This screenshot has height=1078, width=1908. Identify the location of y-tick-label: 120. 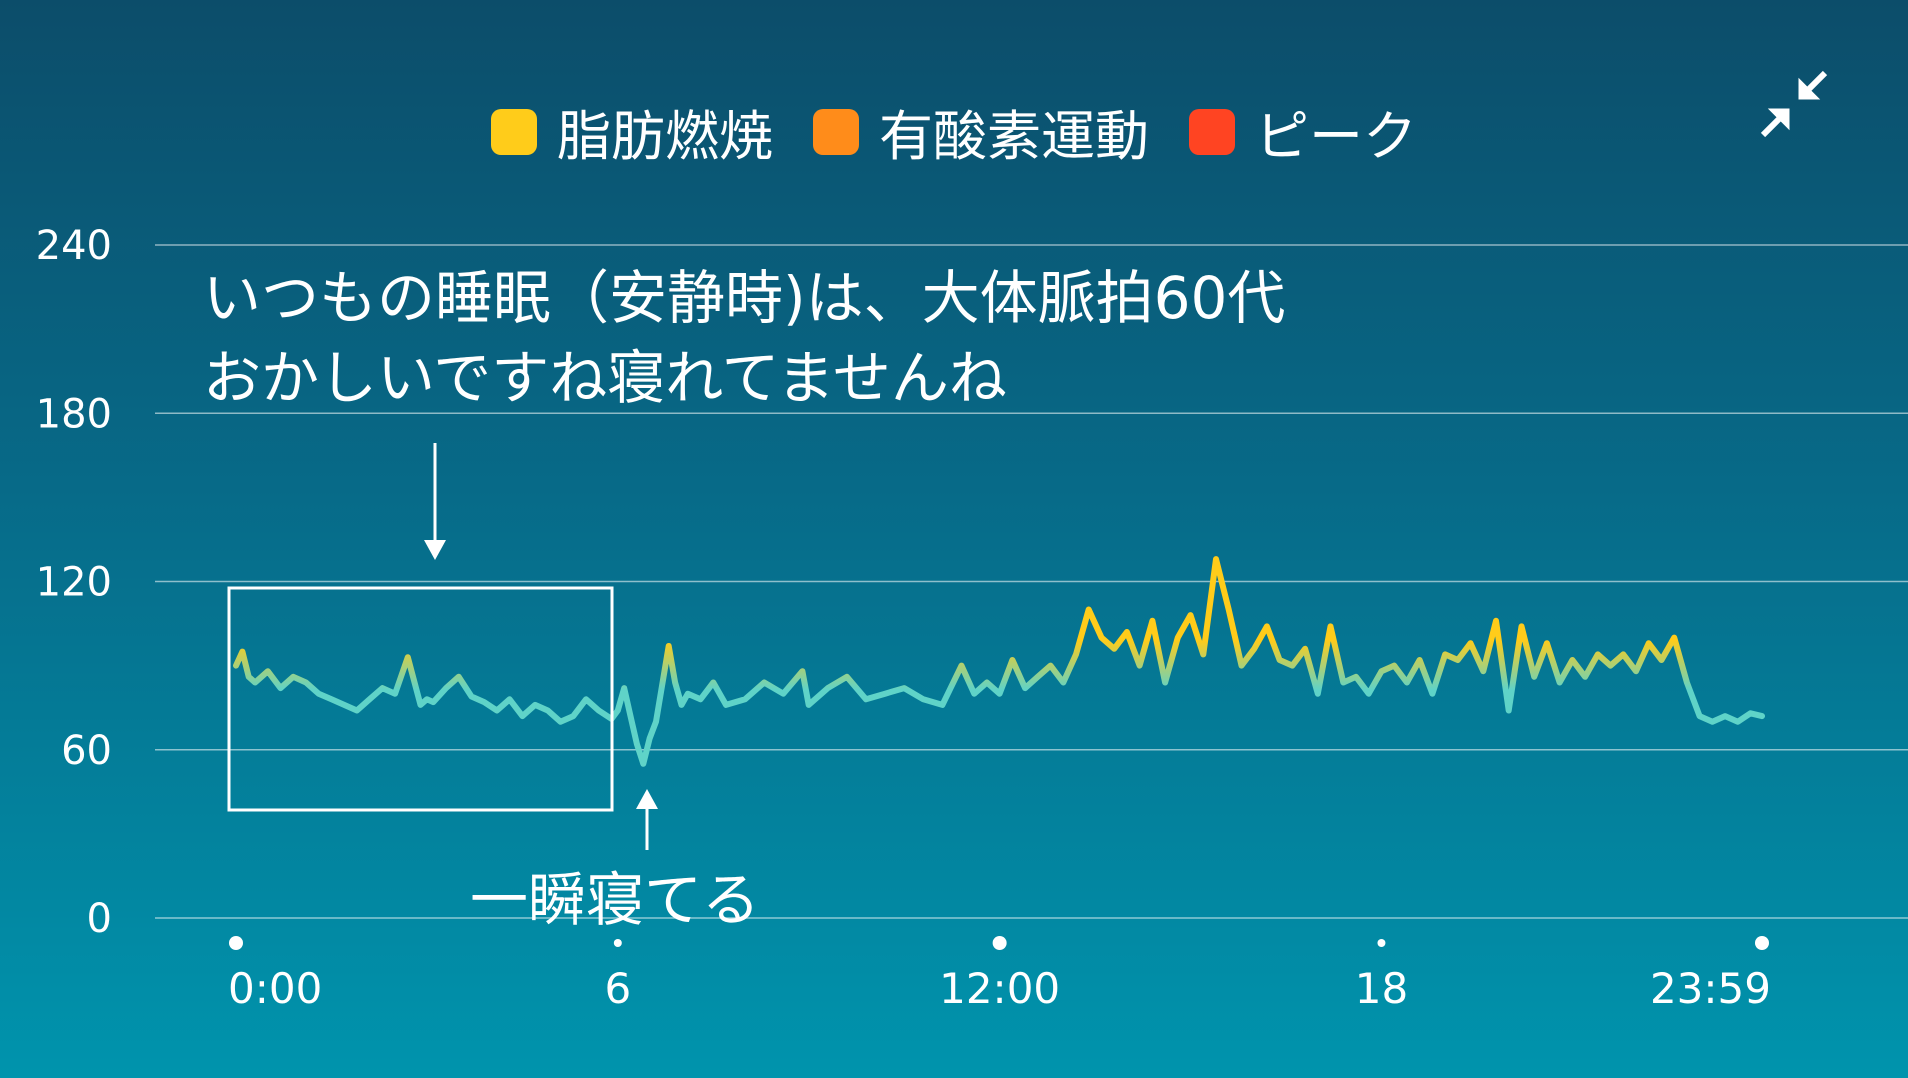
(74, 583).